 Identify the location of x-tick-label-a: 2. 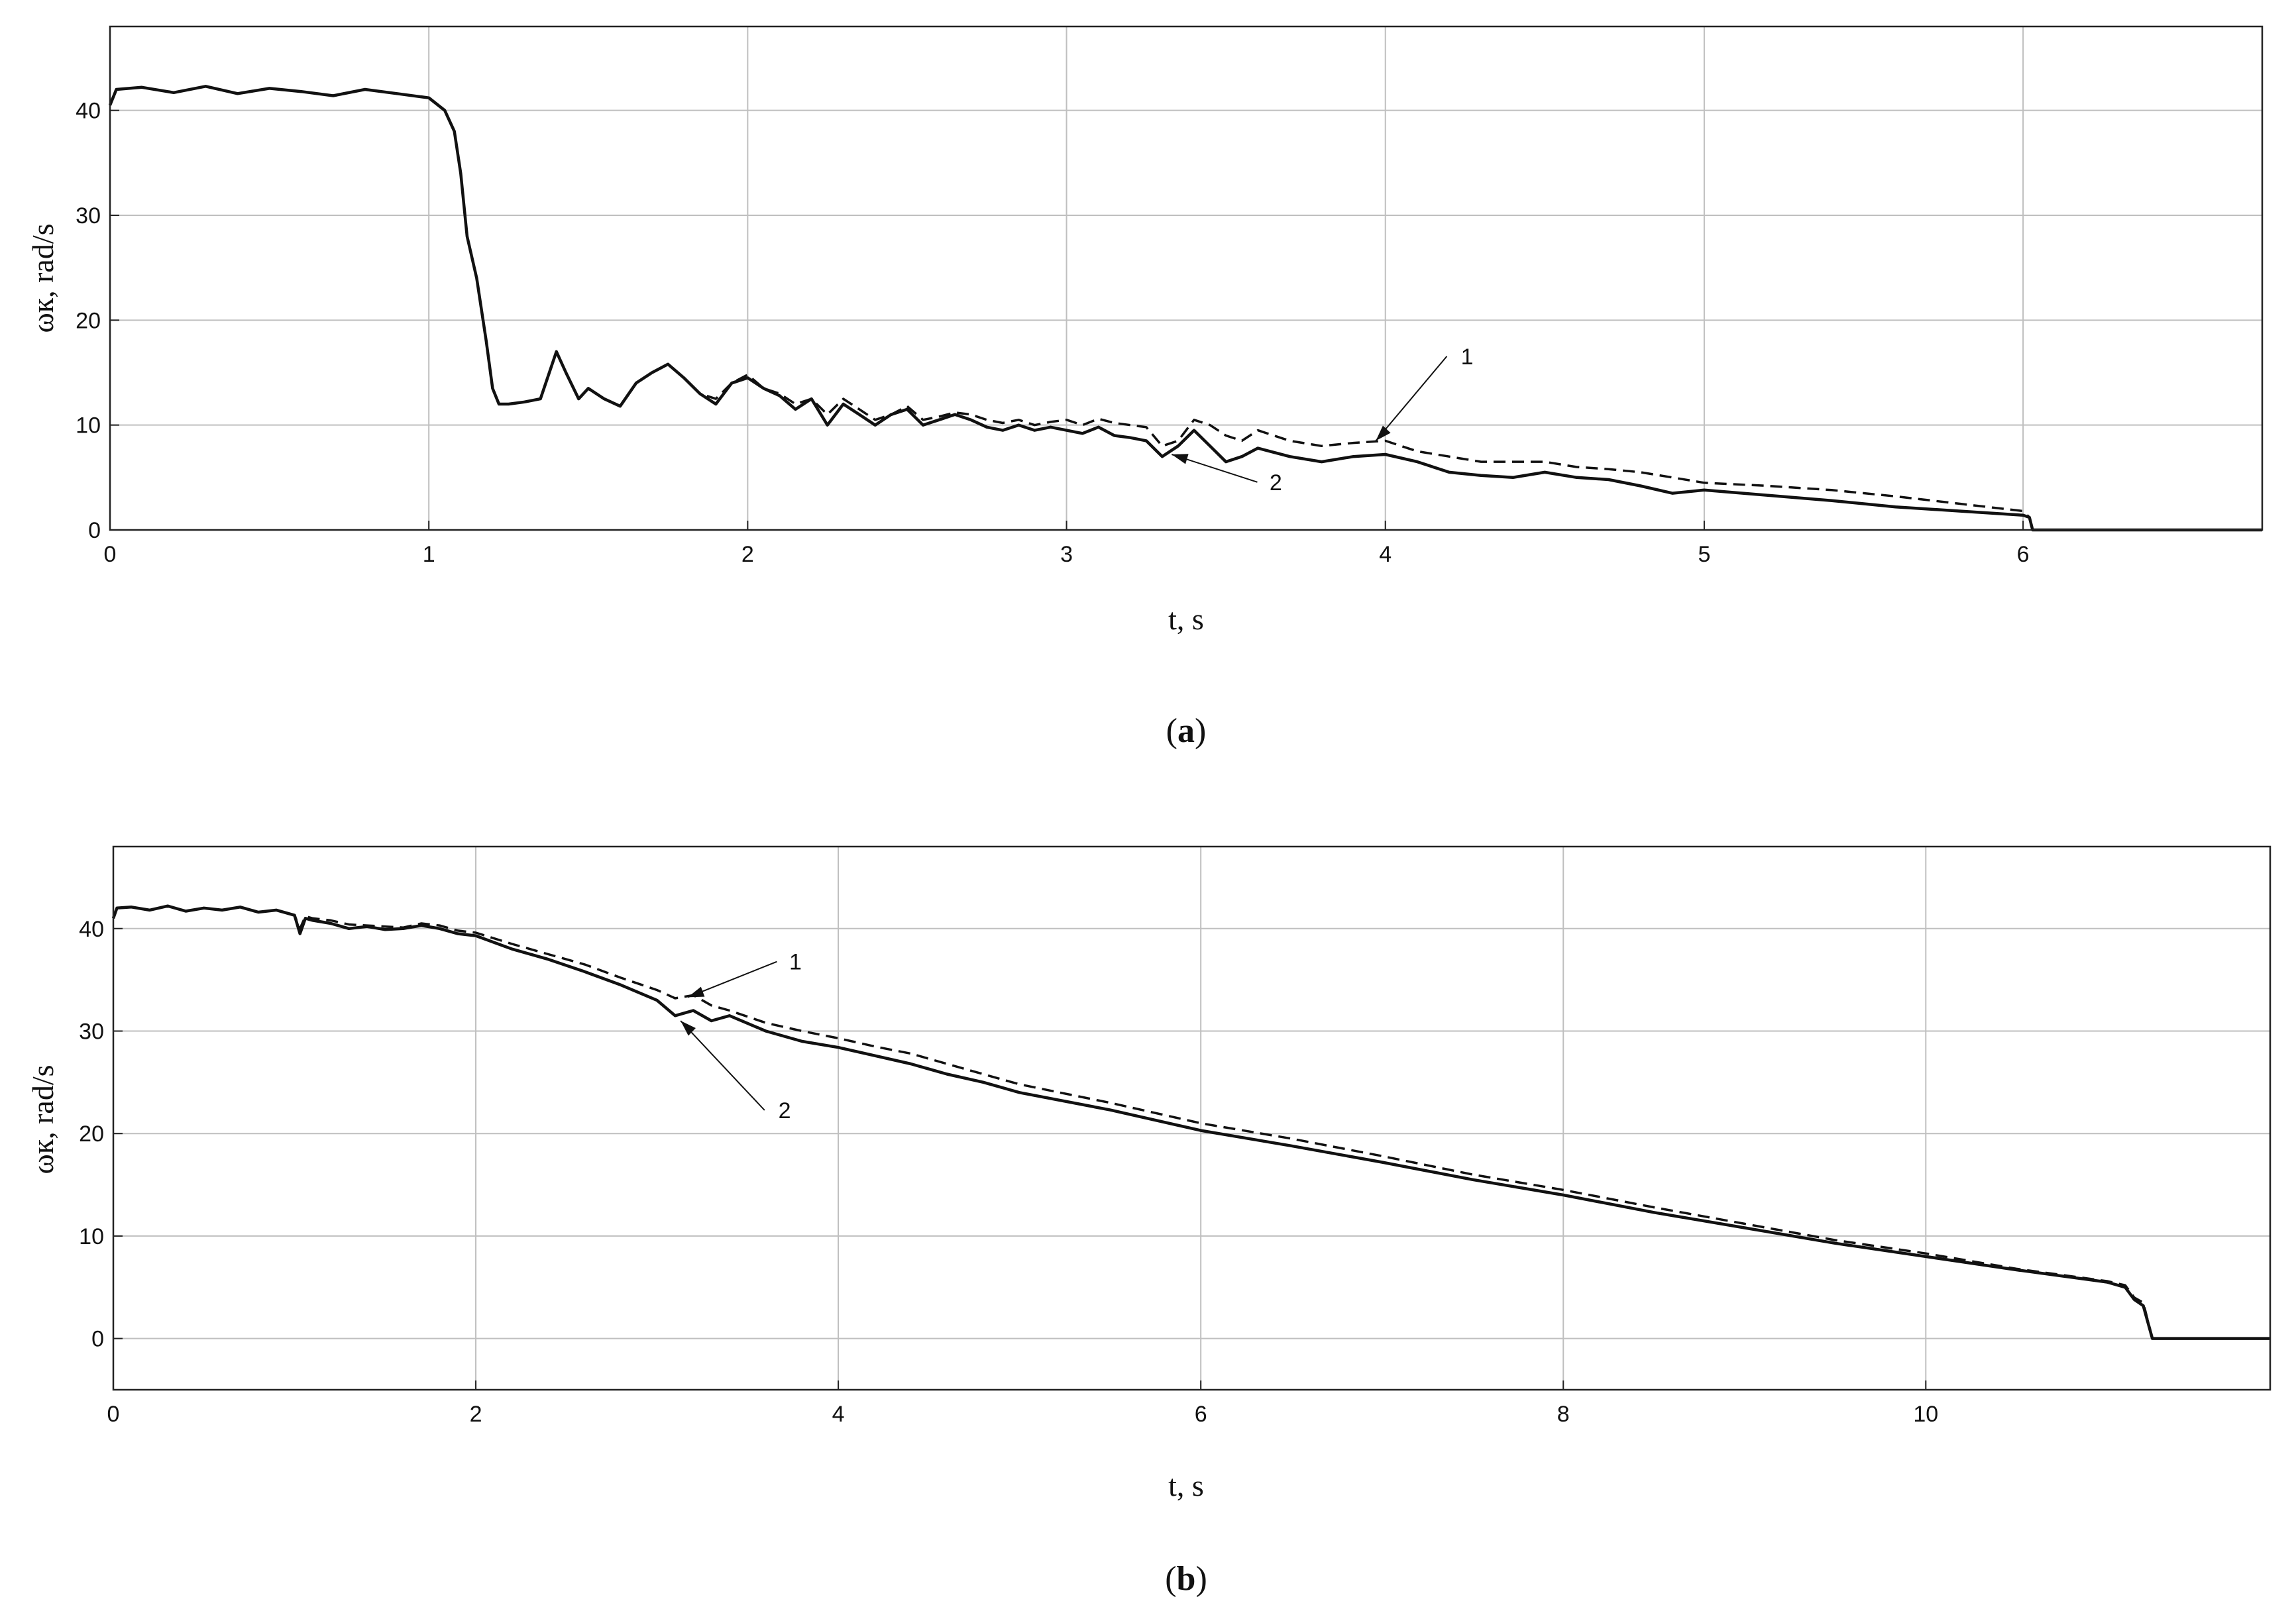
(747, 554).